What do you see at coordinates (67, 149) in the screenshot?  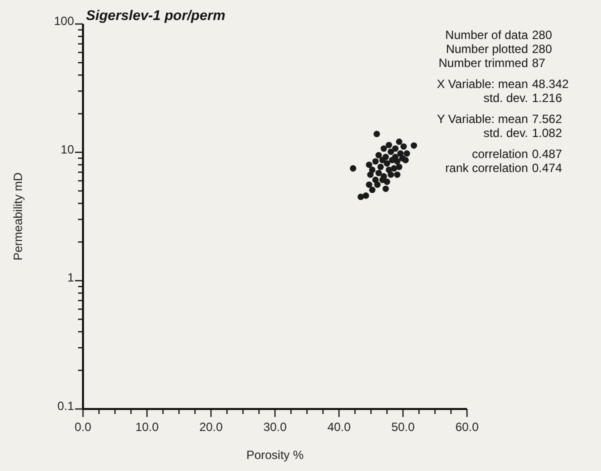 I see `y-tick-label: 10` at bounding box center [67, 149].